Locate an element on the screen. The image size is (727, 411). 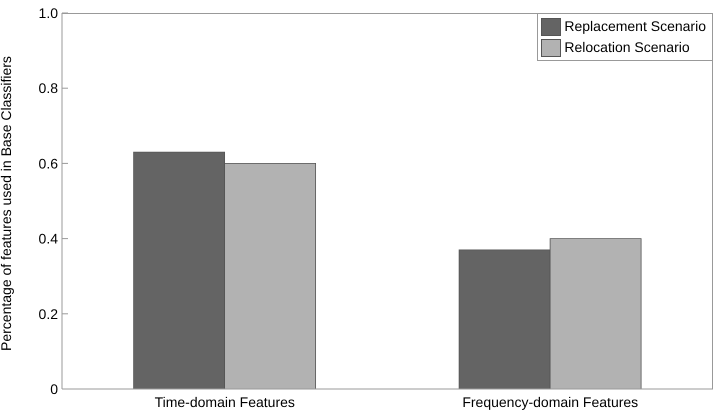
y-tick-label: 0.2 is located at coordinates (48, 314).